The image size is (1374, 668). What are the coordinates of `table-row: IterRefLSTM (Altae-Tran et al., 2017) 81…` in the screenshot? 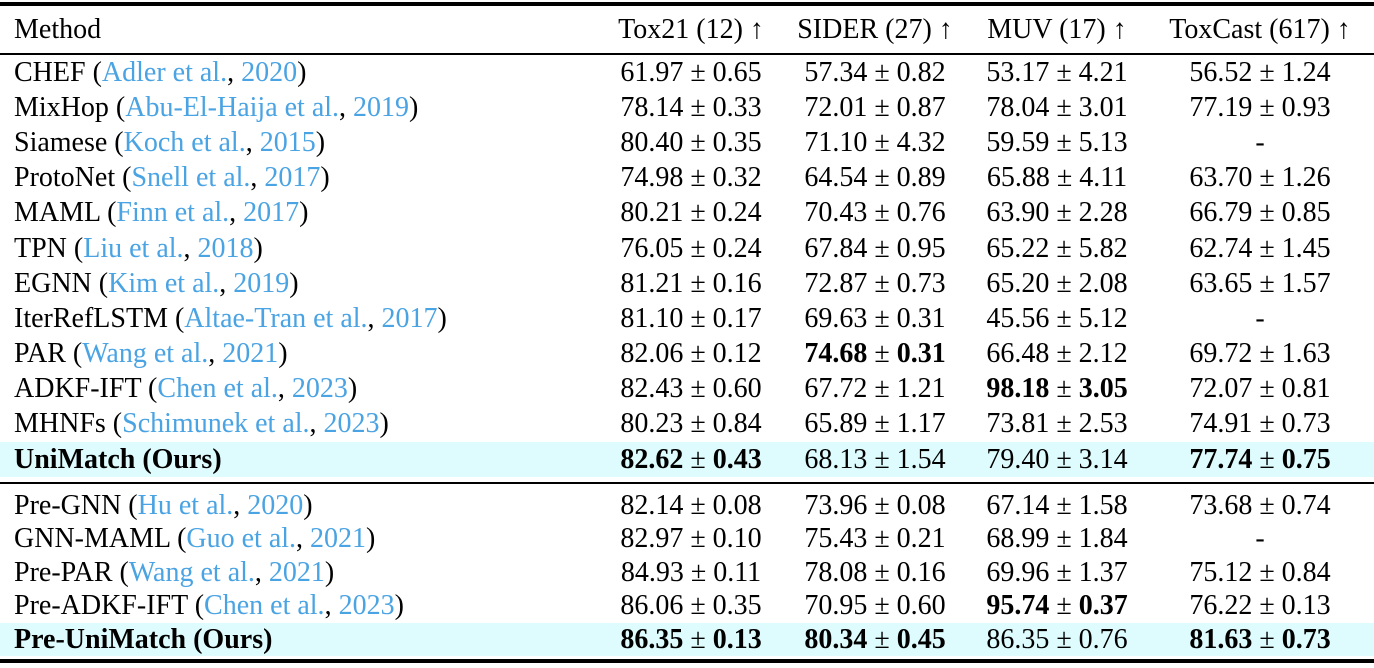 It's located at (687, 318).